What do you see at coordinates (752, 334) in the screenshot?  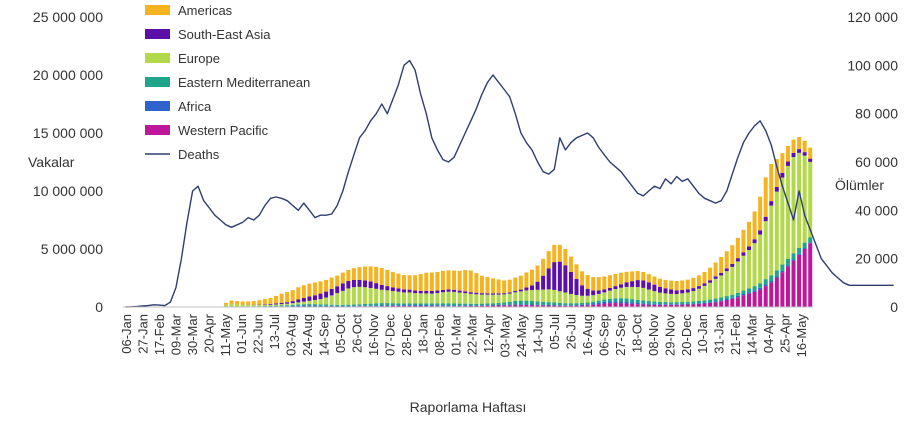 I see `x-tick-label: 14-Mar` at bounding box center [752, 334].